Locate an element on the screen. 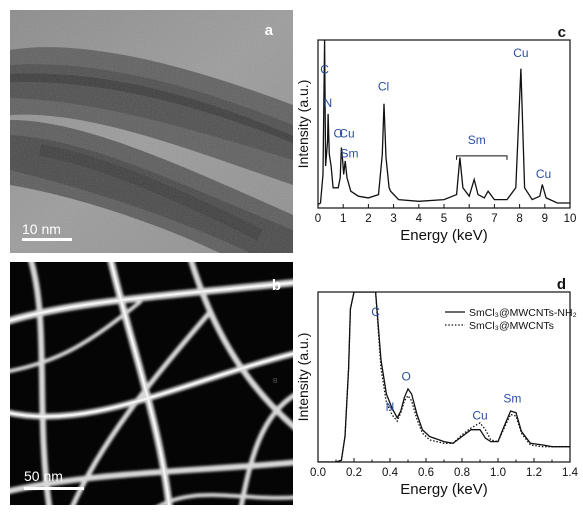  x-tick-label: 0.8 is located at coordinates (462, 473).